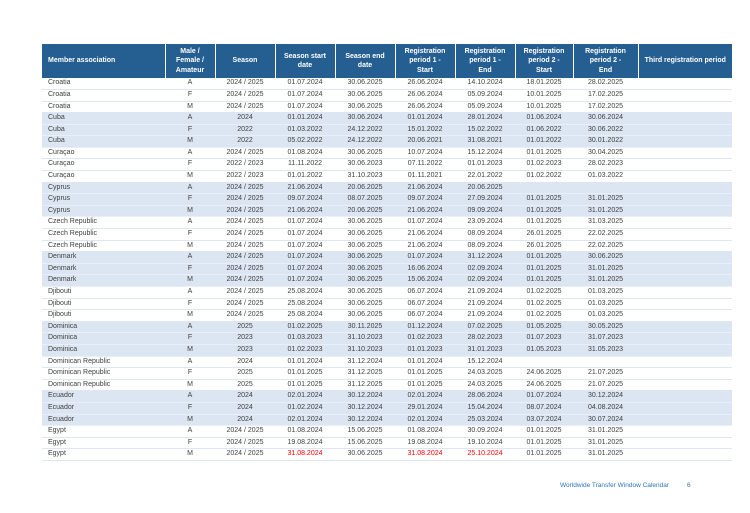 The width and height of the screenshot is (750, 513). Describe the element at coordinates (425, 176) in the screenshot. I see `cell-r1-start: 01.11.2021` at that location.